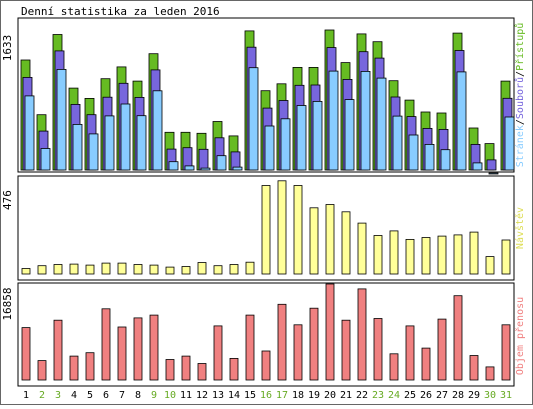 The width and height of the screenshot is (533, 409). I want to click on xtick-day-12: 12, so click(202, 395).